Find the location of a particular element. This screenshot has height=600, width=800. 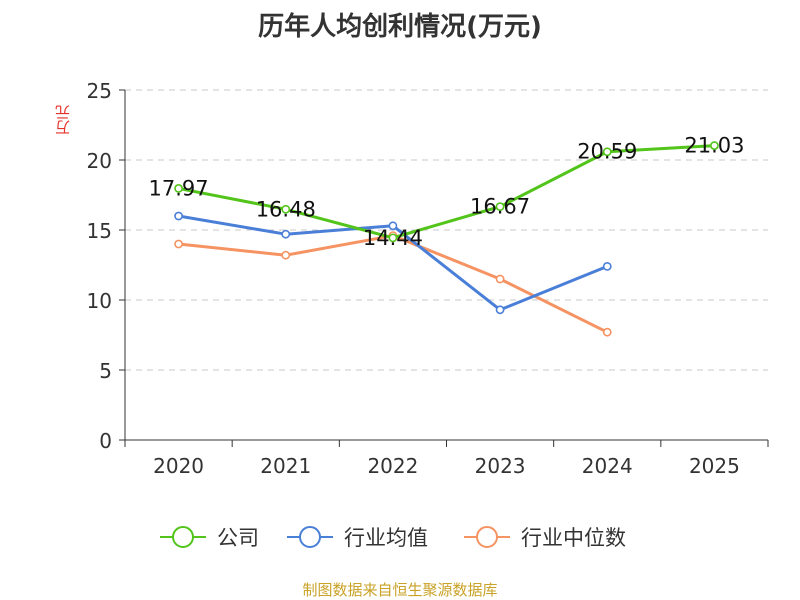

data-label: 14.44 is located at coordinates (393, 238).